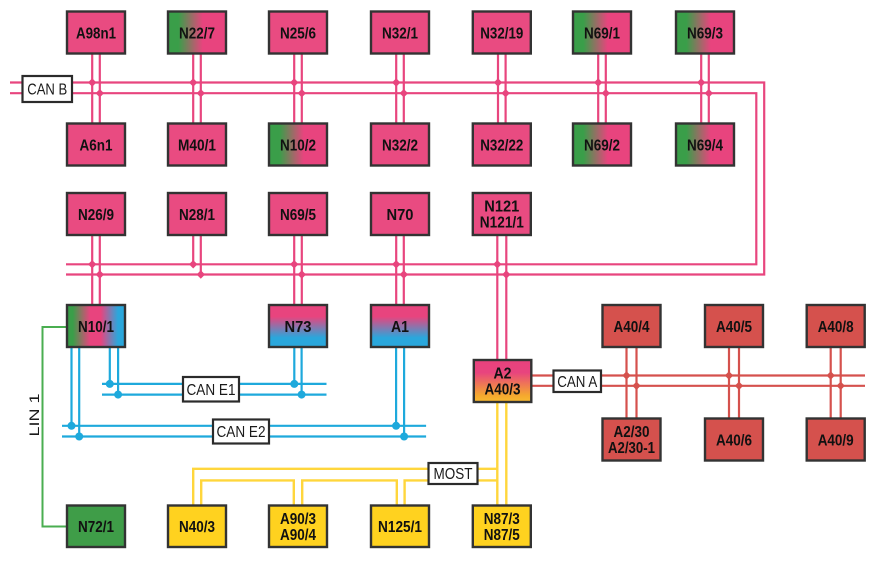 Image resolution: width=888 pixels, height=580 pixels. What do you see at coordinates (501, 33) in the screenshot?
I see `svg-text: N32/19` at bounding box center [501, 33].